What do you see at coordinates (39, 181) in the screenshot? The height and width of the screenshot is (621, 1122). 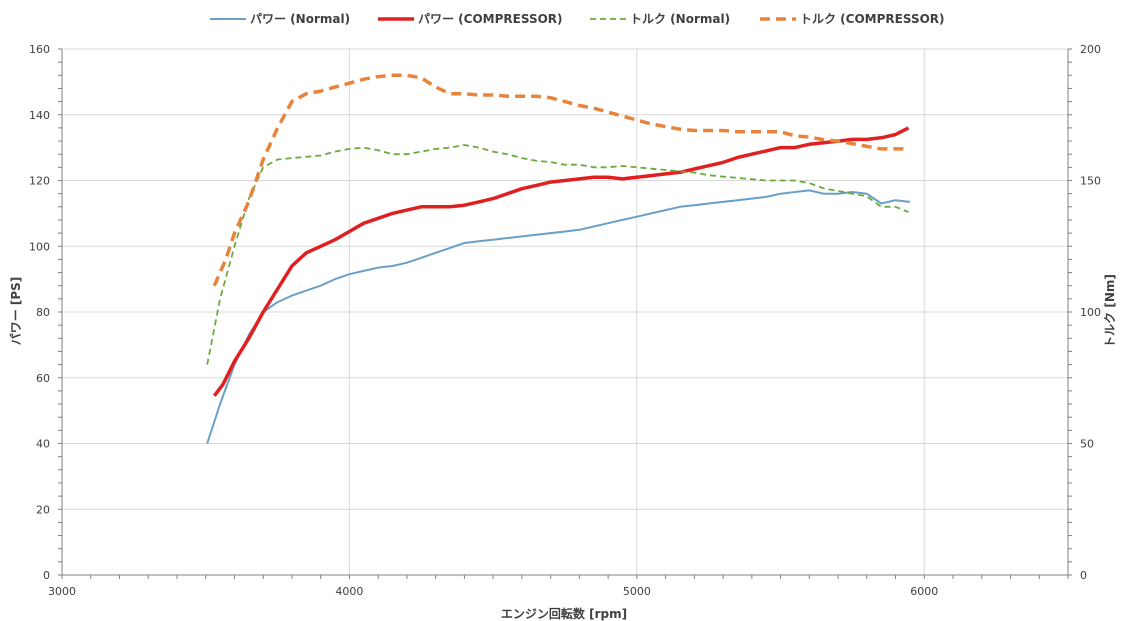 I see `y-axis-left-tick-label: 120` at bounding box center [39, 181].